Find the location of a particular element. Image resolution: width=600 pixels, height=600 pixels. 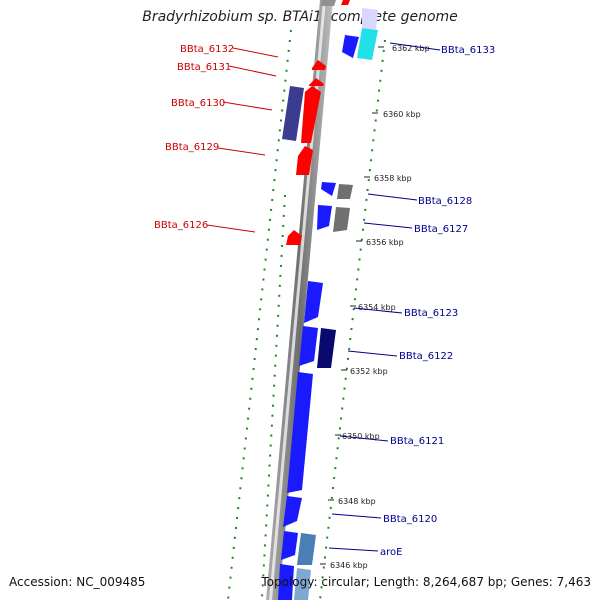

right-guide is located at coordinates (352, 319).